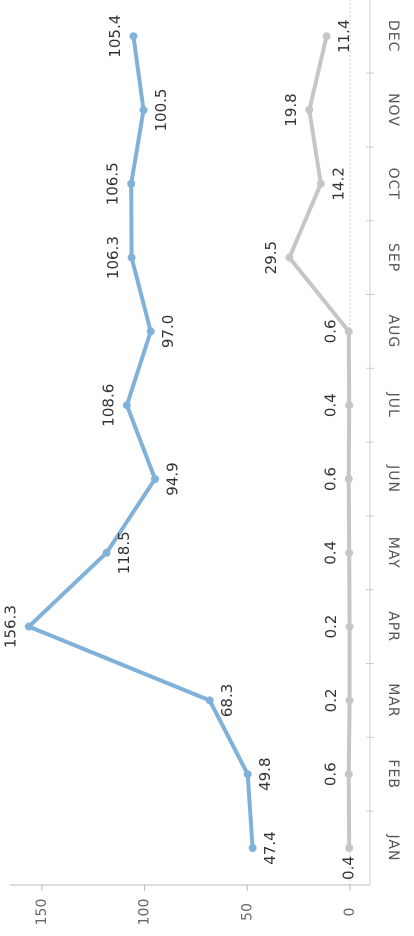  I want to click on data-label: 106.3, so click(113, 257).